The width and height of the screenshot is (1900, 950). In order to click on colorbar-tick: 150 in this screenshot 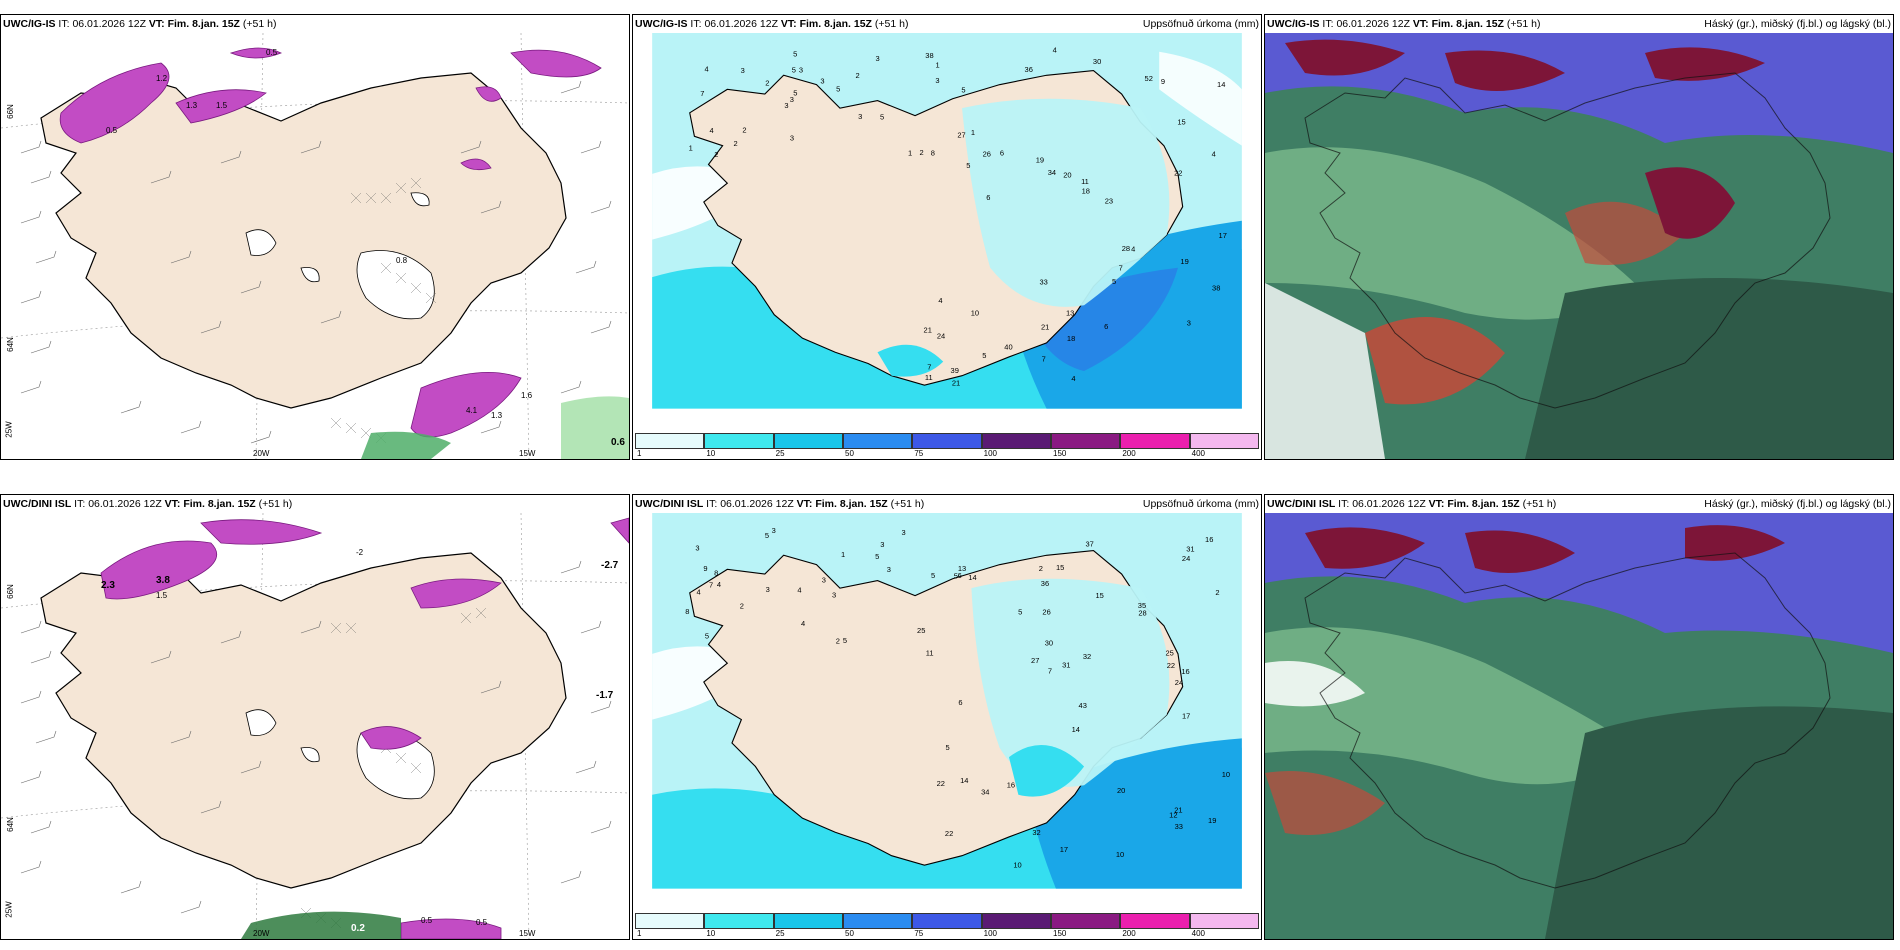, I will do `click(1060, 453)`.